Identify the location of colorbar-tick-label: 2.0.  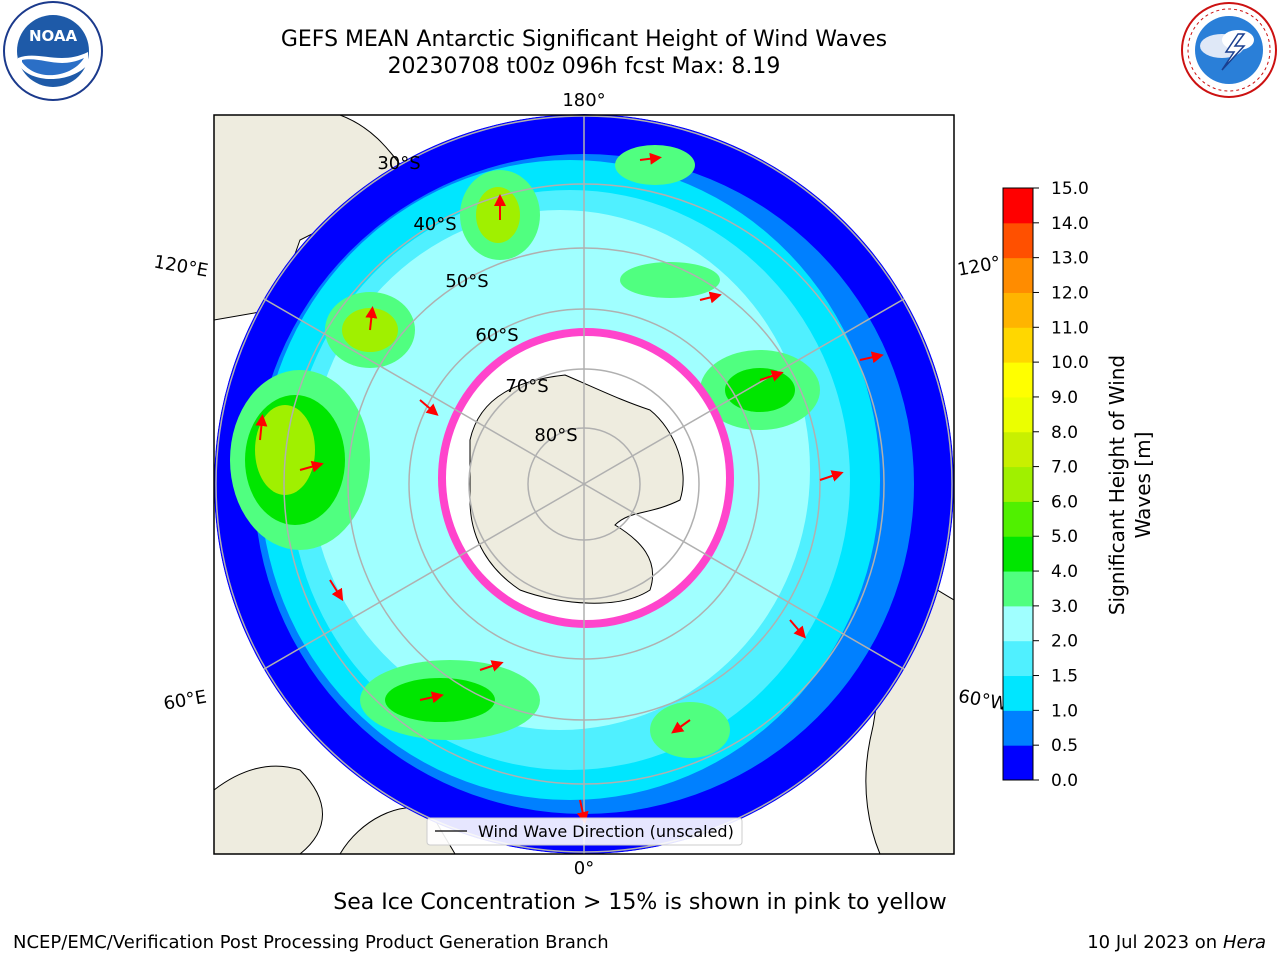
(1064, 642).